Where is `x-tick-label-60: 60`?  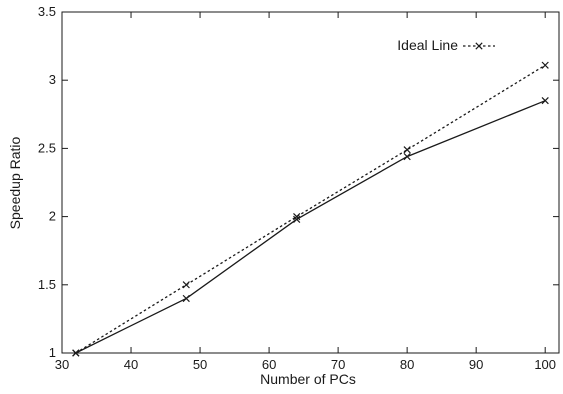
x-tick-label-60: 60 is located at coordinates (269, 364).